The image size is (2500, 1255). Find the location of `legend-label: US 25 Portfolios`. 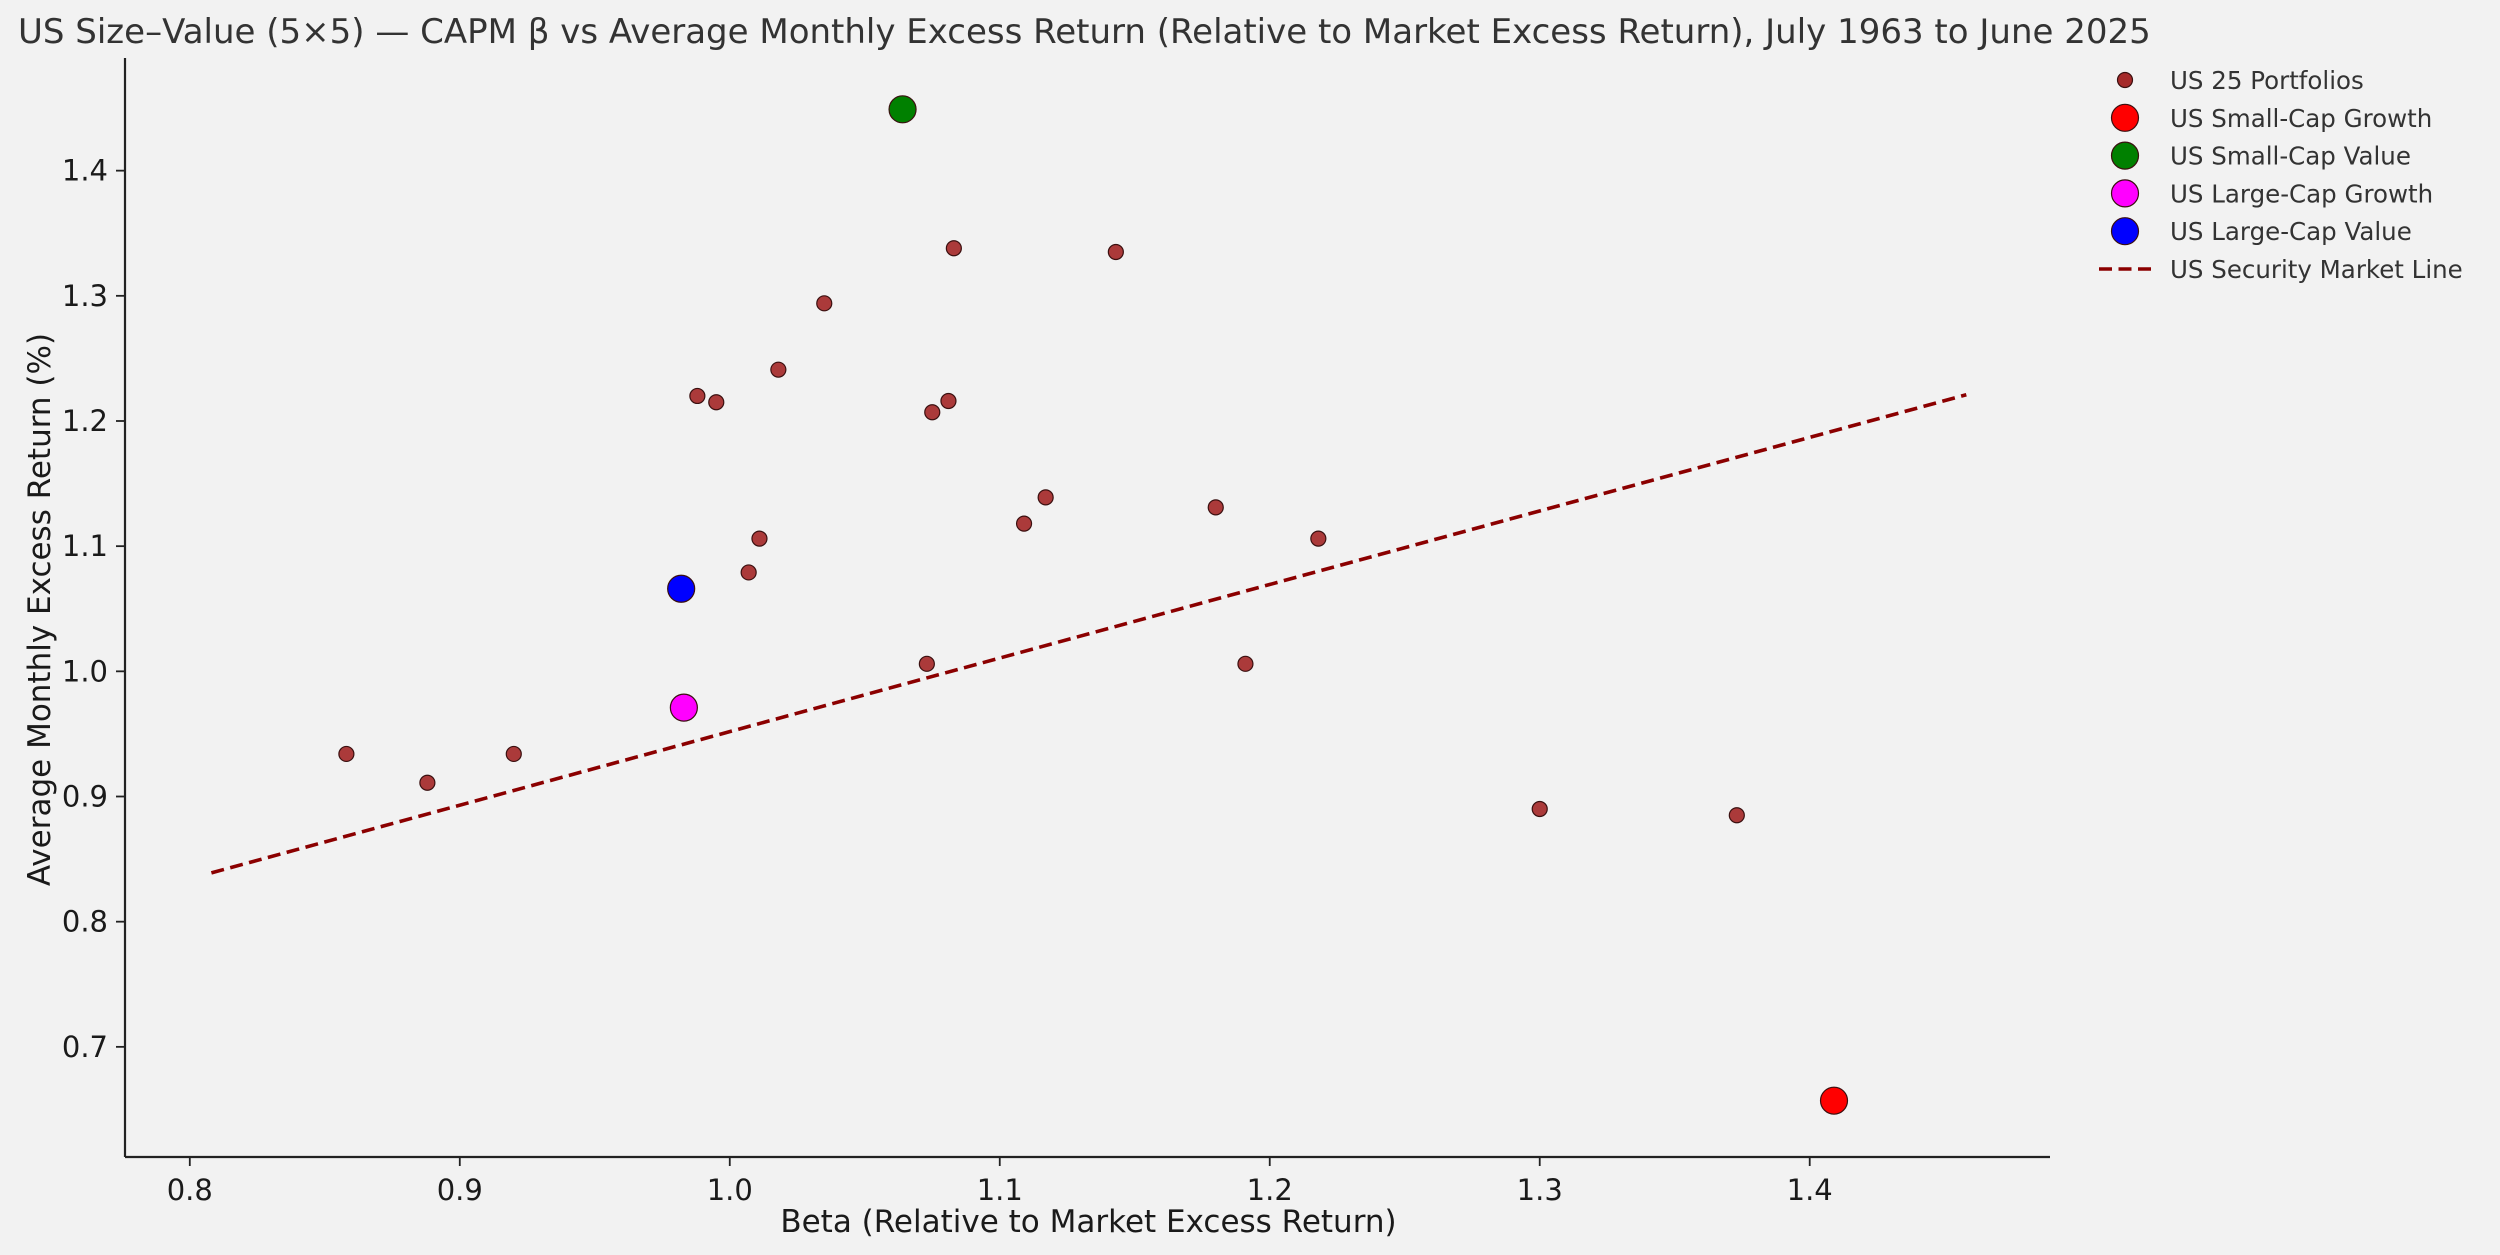

legend-label: US 25 Portfolios is located at coordinates (2267, 80).